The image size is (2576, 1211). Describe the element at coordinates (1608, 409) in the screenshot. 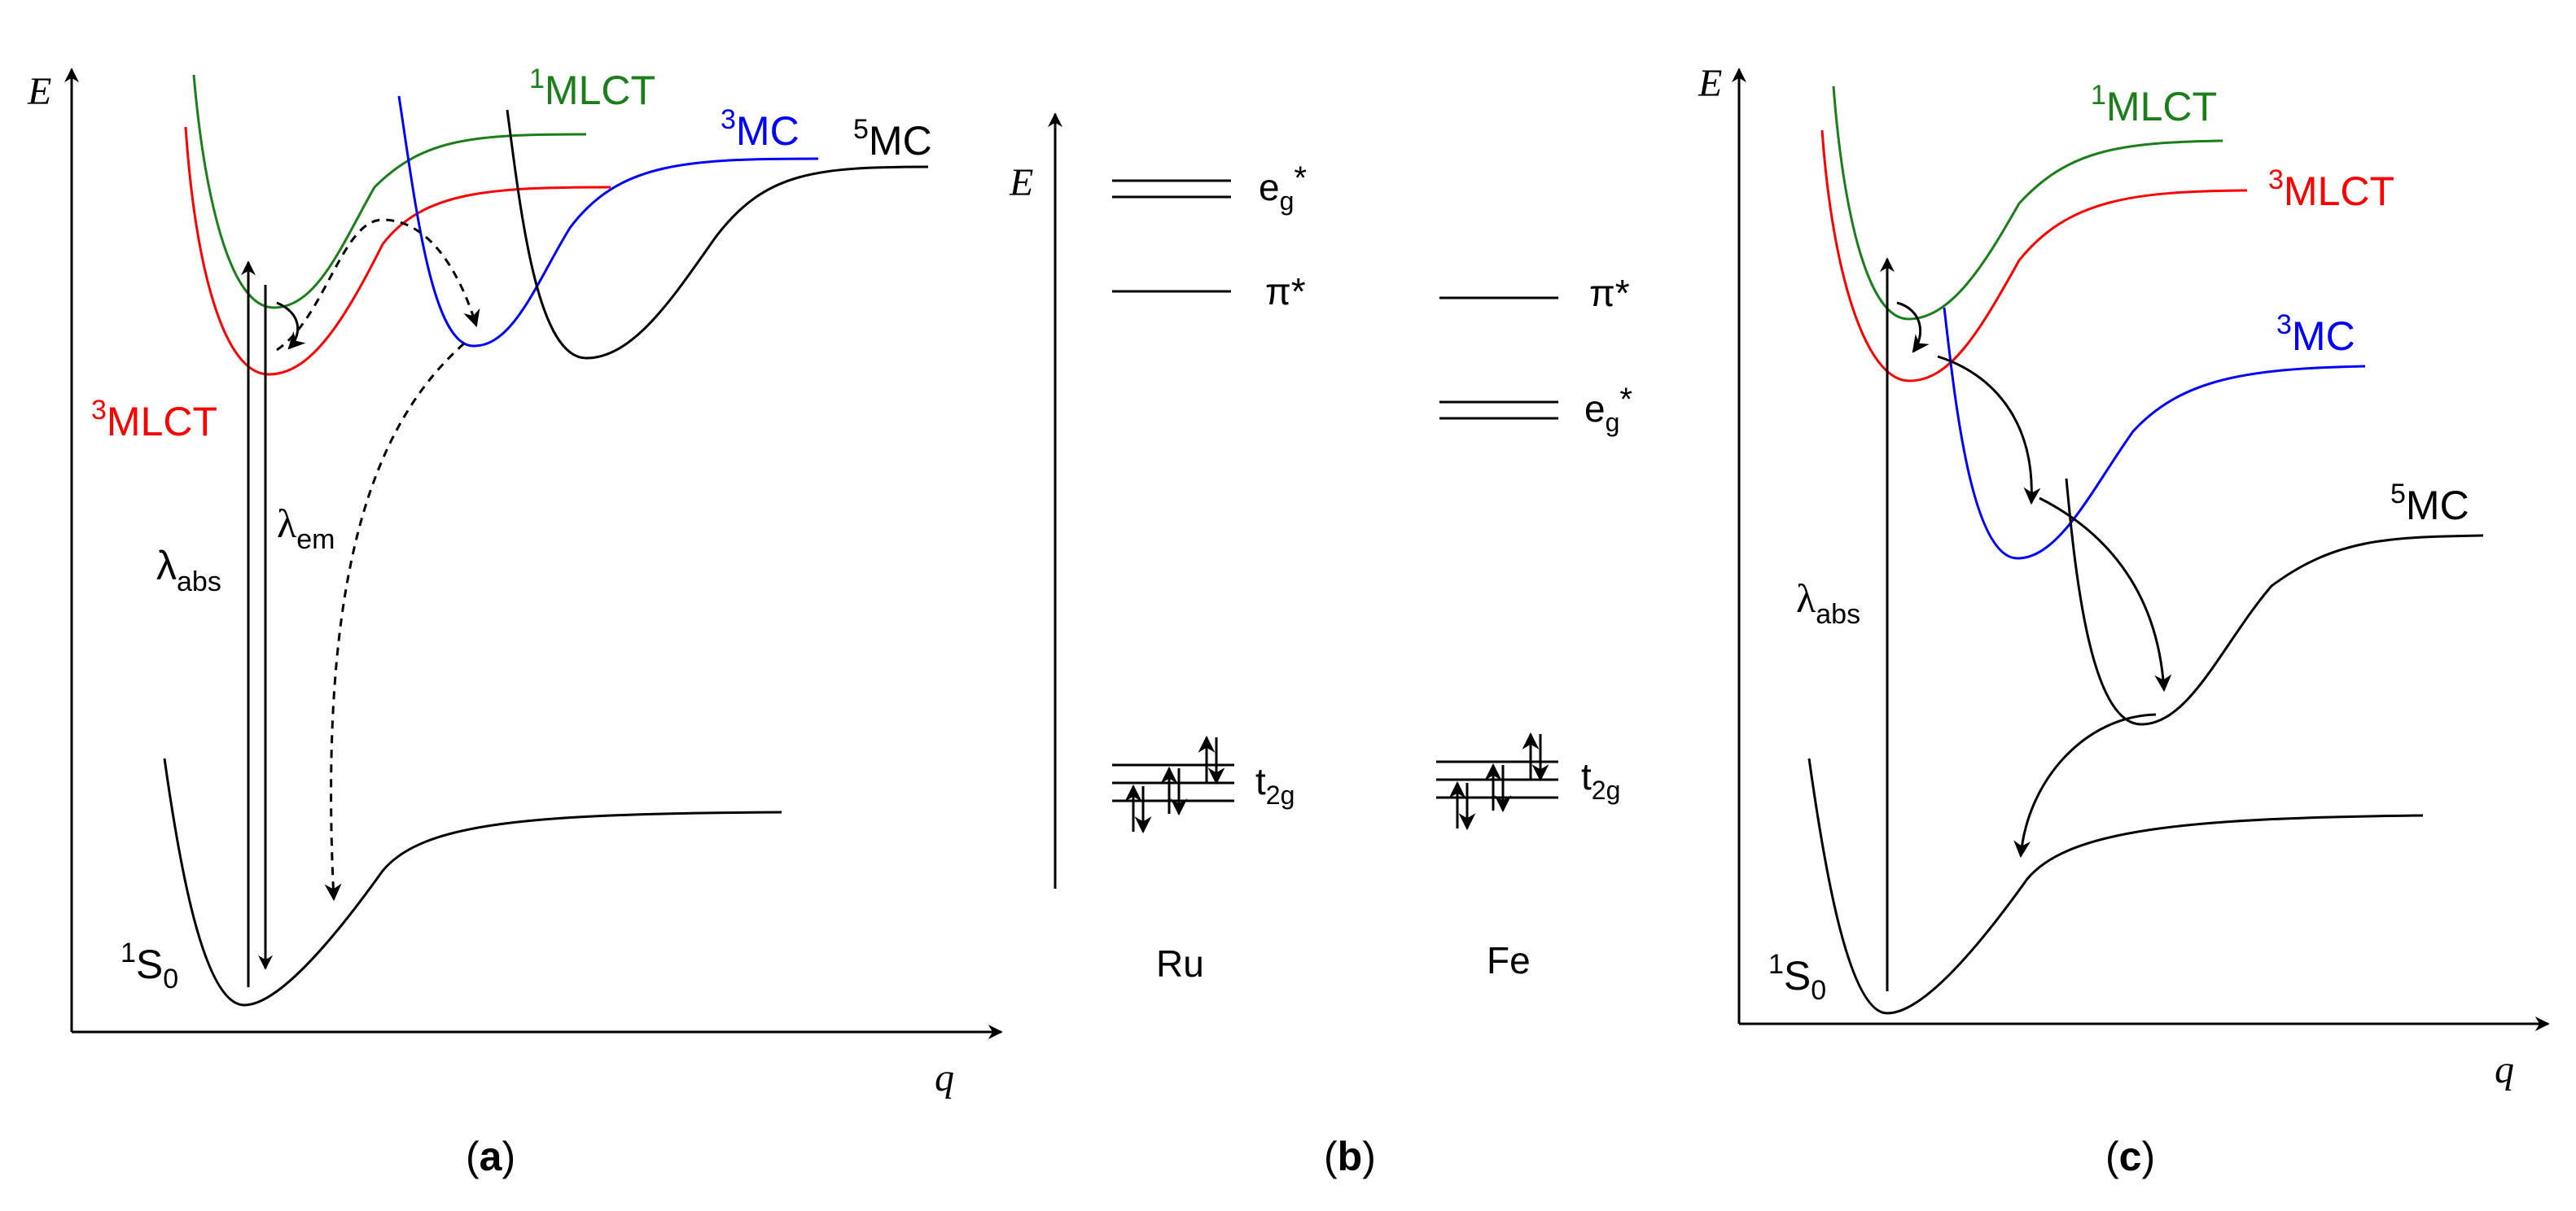

I see `fe-eg-label: eg*` at that location.